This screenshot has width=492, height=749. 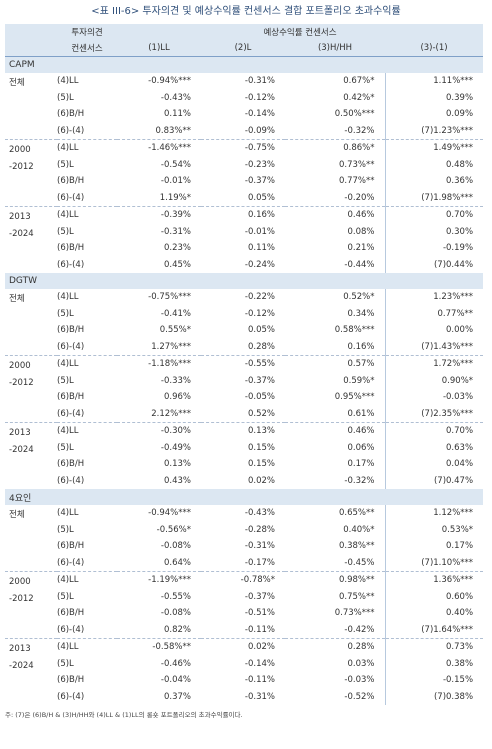 I want to click on excess-return-cell: -0.12%, so click(x=259, y=97).